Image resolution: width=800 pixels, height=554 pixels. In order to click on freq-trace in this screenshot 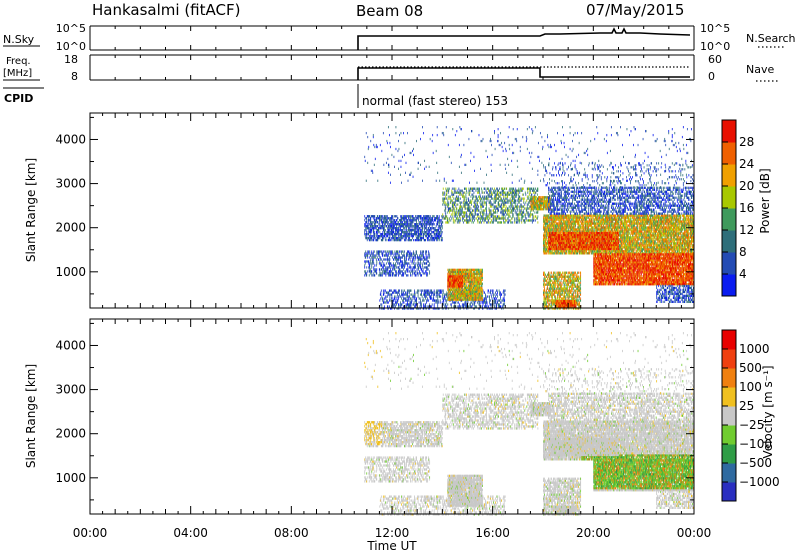, I will do `click(524, 74)`.